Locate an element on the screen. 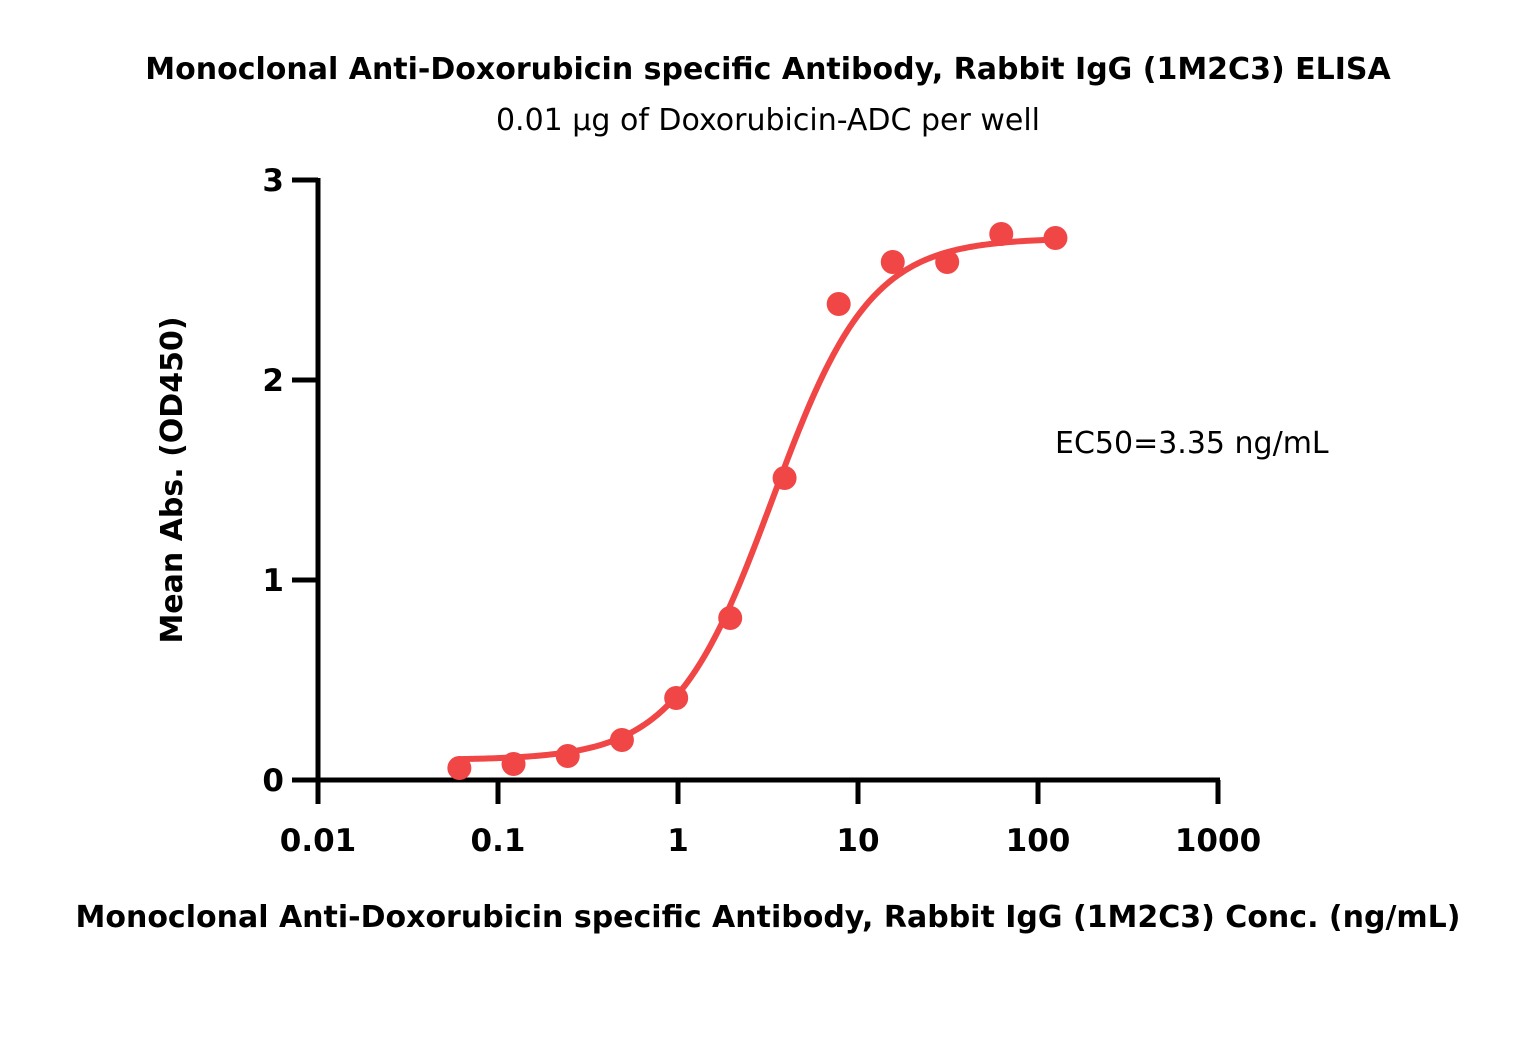 The image size is (1536, 1040). x-tick-label: 1000 is located at coordinates (1218, 841).